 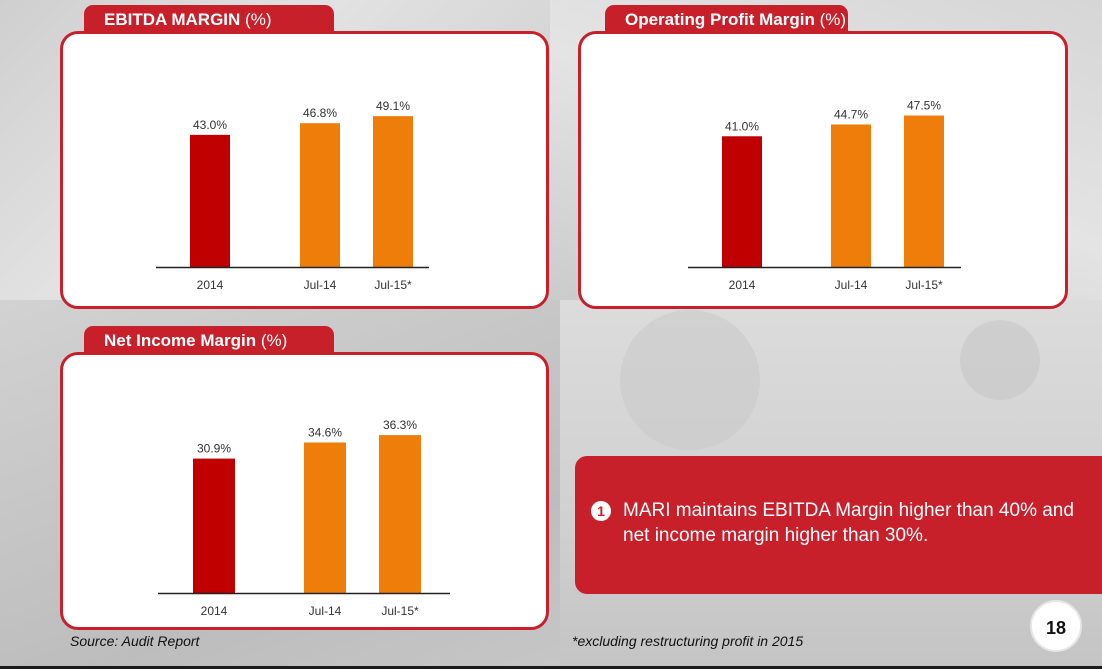 I want to click on operating-profit-margin-title-tab: Operating Profit Margin (%), so click(x=726, y=20).